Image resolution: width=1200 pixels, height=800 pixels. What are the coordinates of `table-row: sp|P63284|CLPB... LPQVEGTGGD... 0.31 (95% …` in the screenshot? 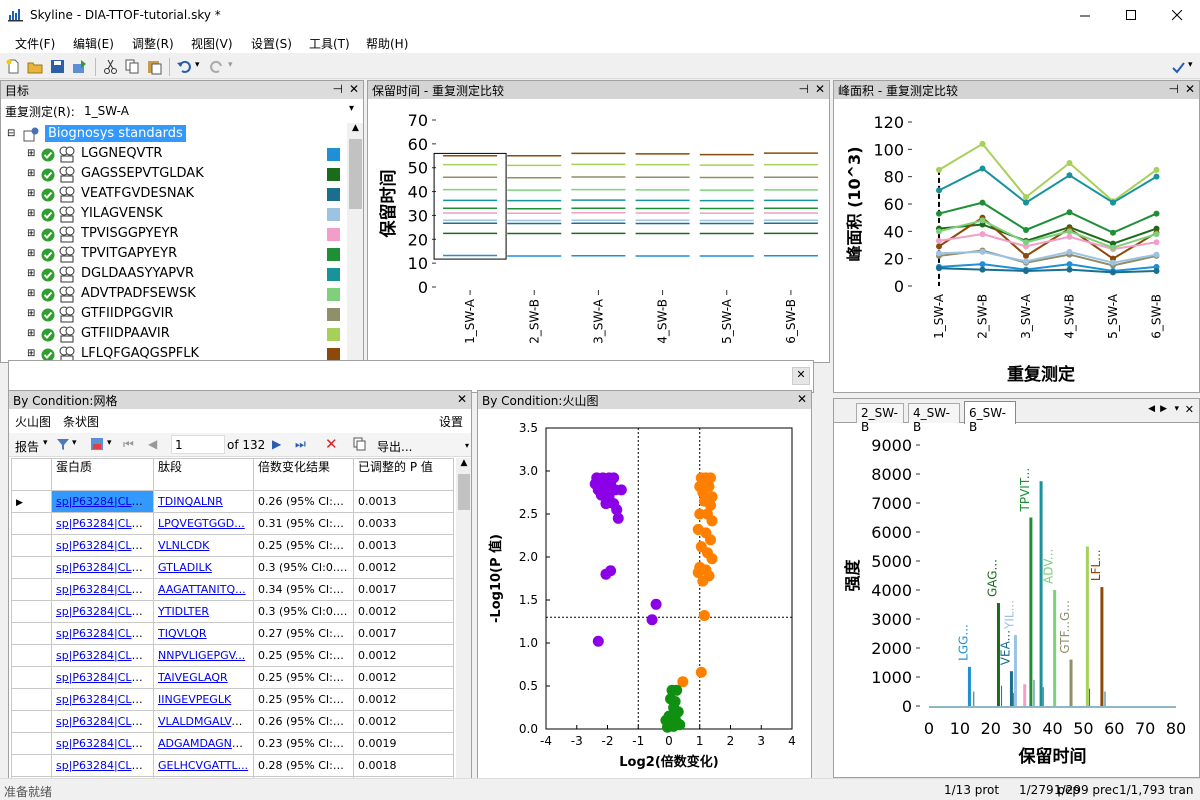 It's located at (232, 523).